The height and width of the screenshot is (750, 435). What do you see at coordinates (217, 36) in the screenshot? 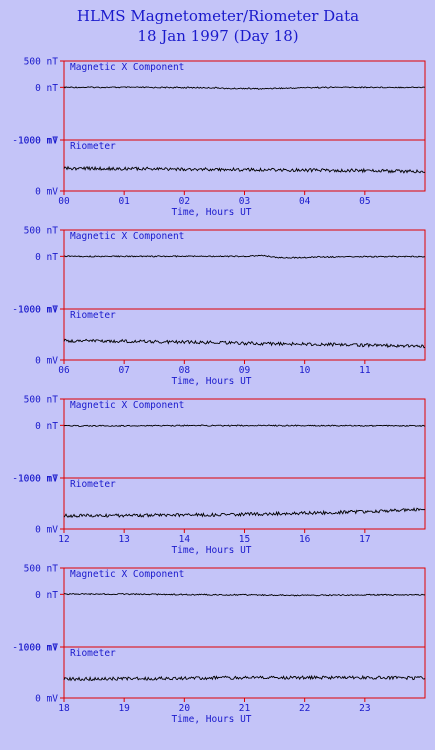
I see `chart-subtitle: 18 Jan 1997 (Day 18)` at bounding box center [217, 36].